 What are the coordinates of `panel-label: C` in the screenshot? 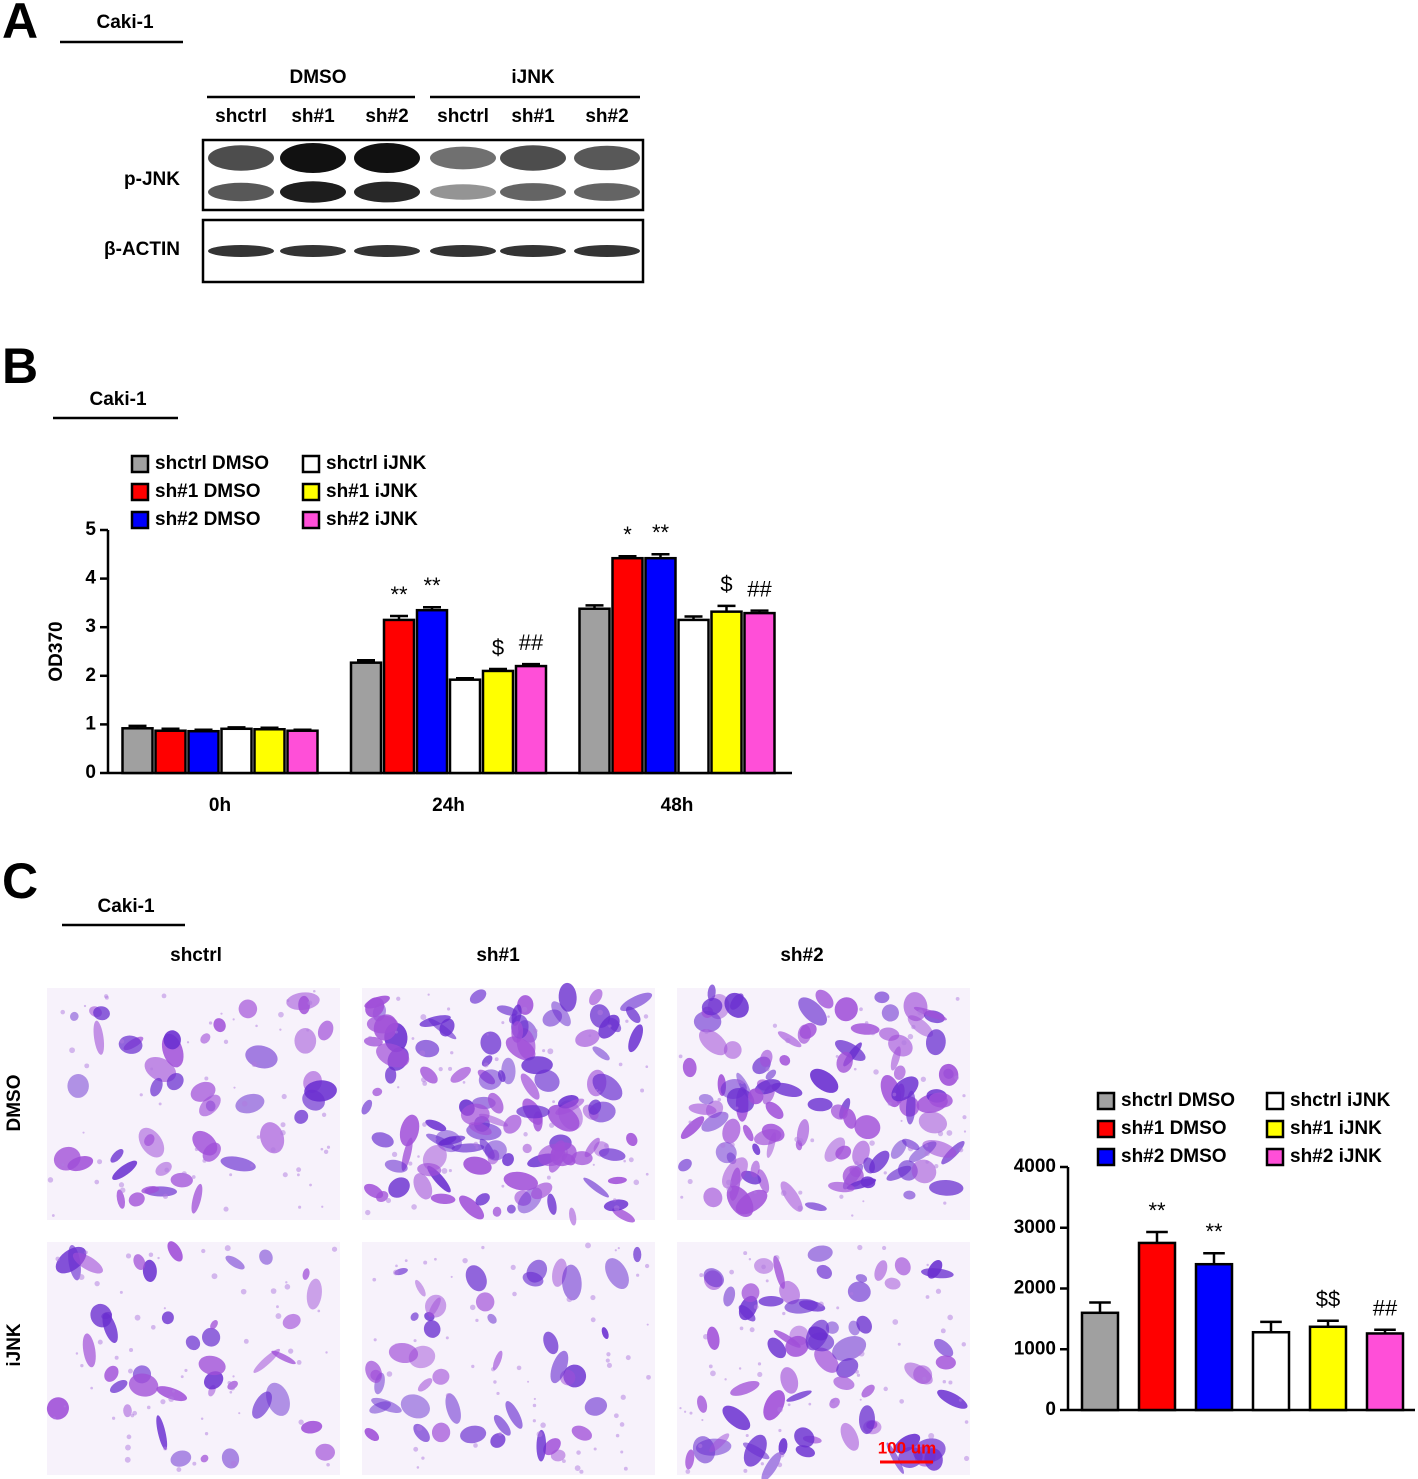 It's located at (20, 881).